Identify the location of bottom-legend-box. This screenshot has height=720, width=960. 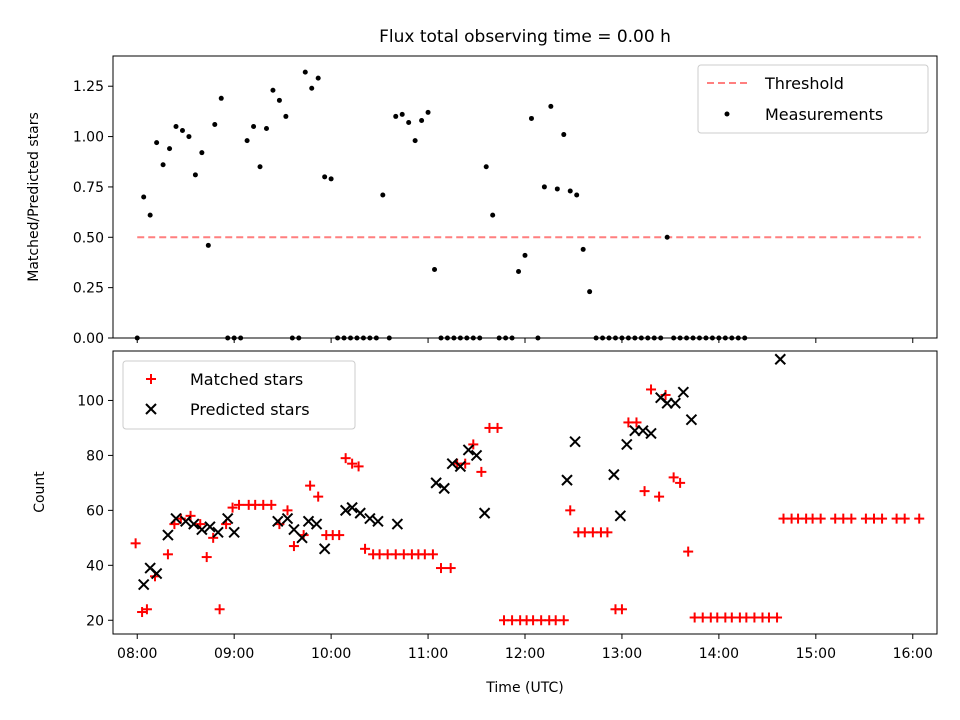
(239, 395).